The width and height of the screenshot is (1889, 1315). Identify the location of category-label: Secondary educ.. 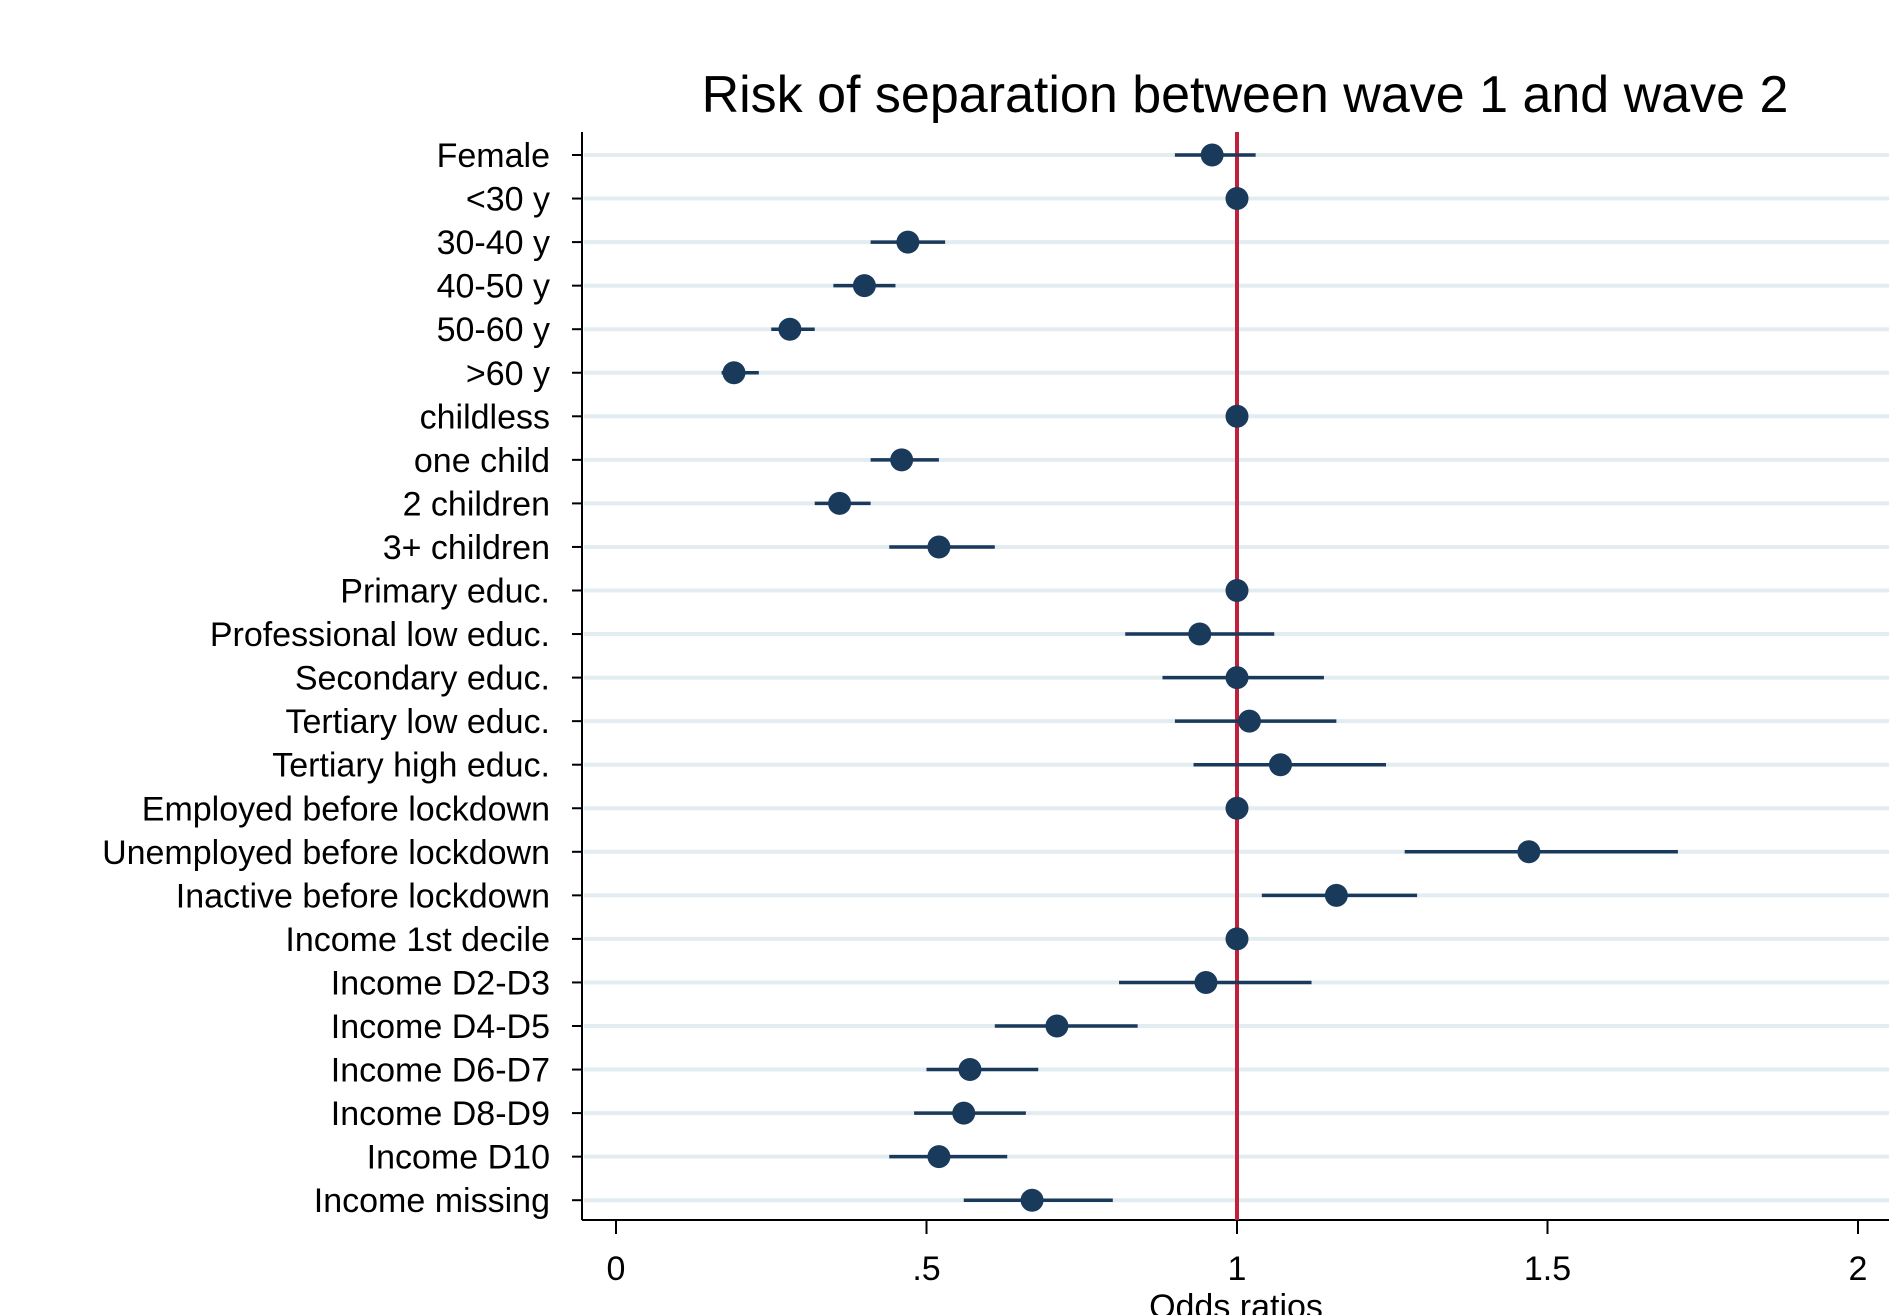
(422, 679).